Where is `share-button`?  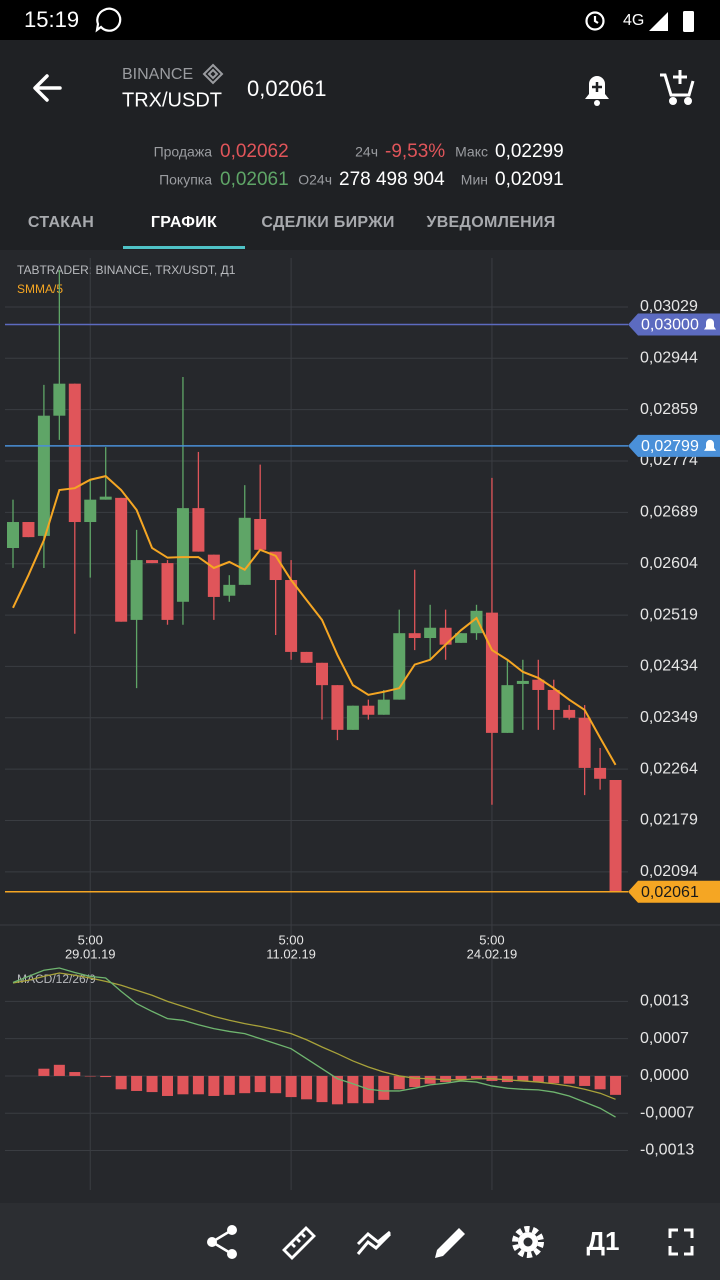 share-button is located at coordinates (222, 1242).